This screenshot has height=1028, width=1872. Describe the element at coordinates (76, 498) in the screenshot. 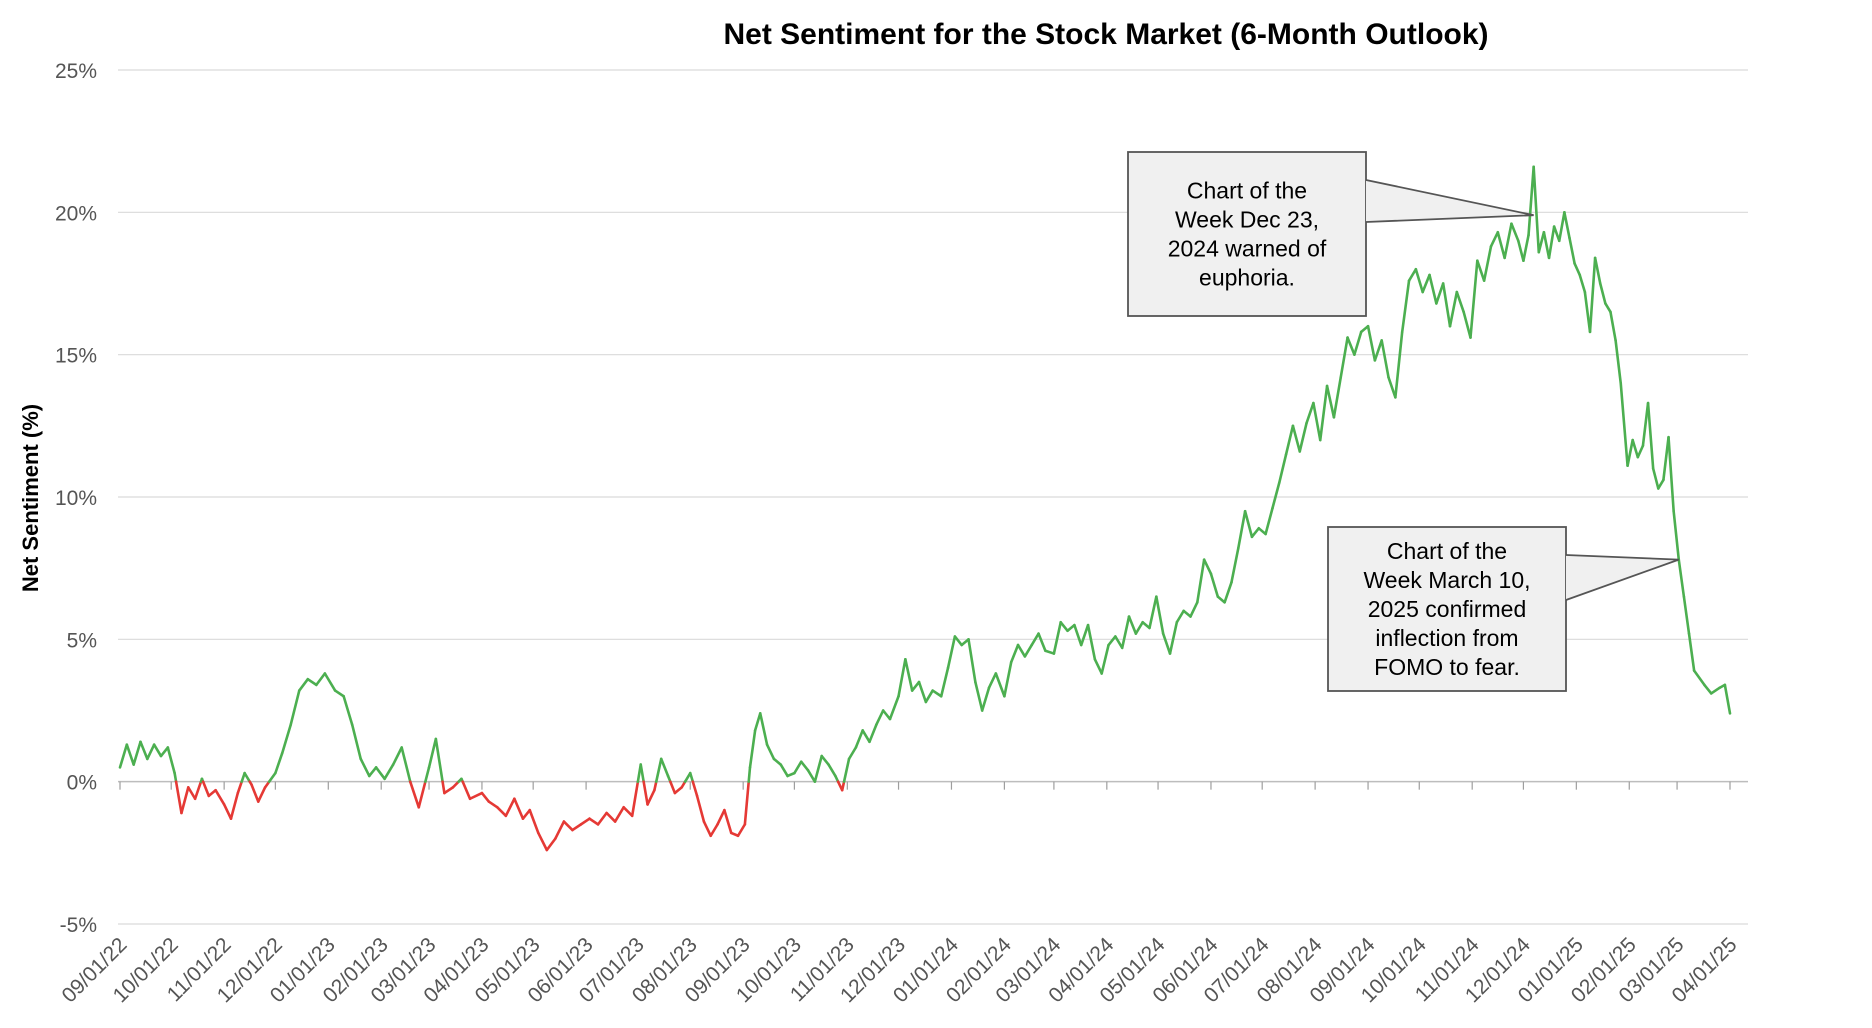

I see `y-axis-ticks: -5% 0% 5% 10% 15% 20% 25%` at that location.